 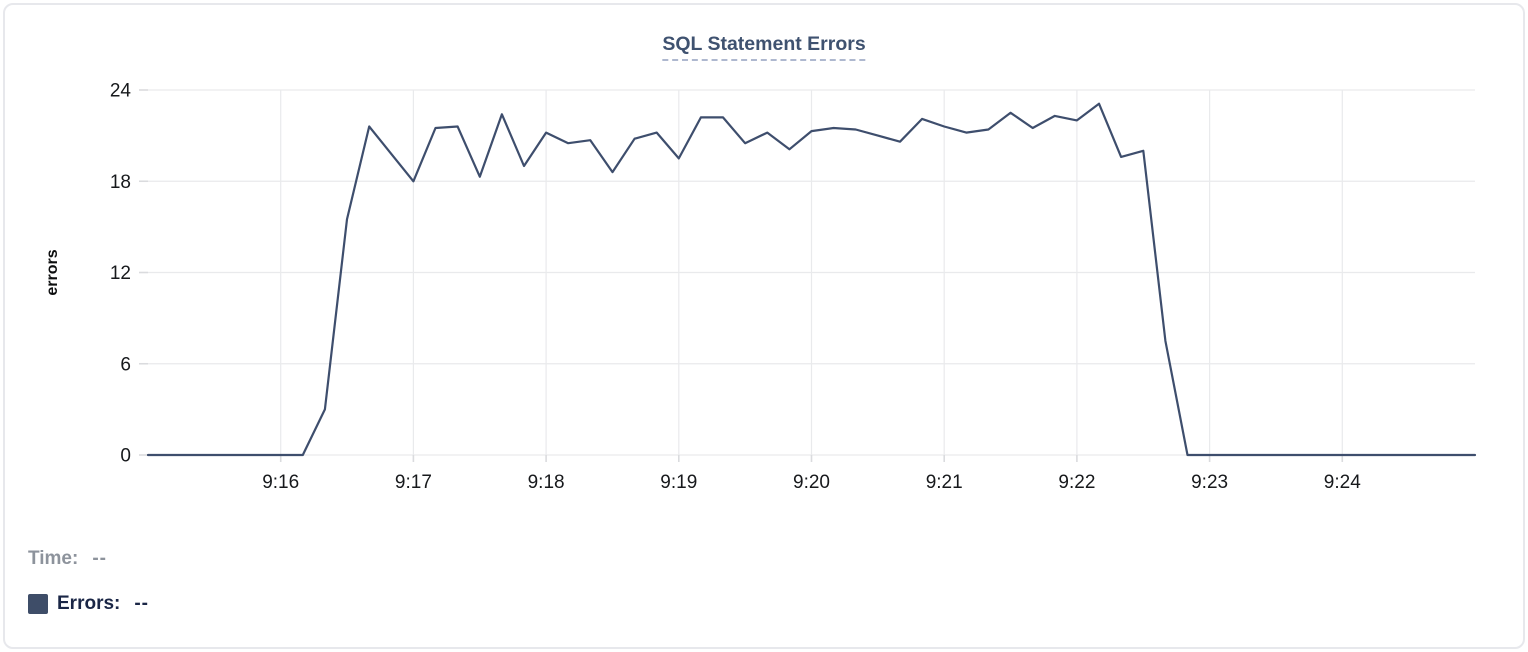 I want to click on errors-label: Errors:, so click(x=89, y=603).